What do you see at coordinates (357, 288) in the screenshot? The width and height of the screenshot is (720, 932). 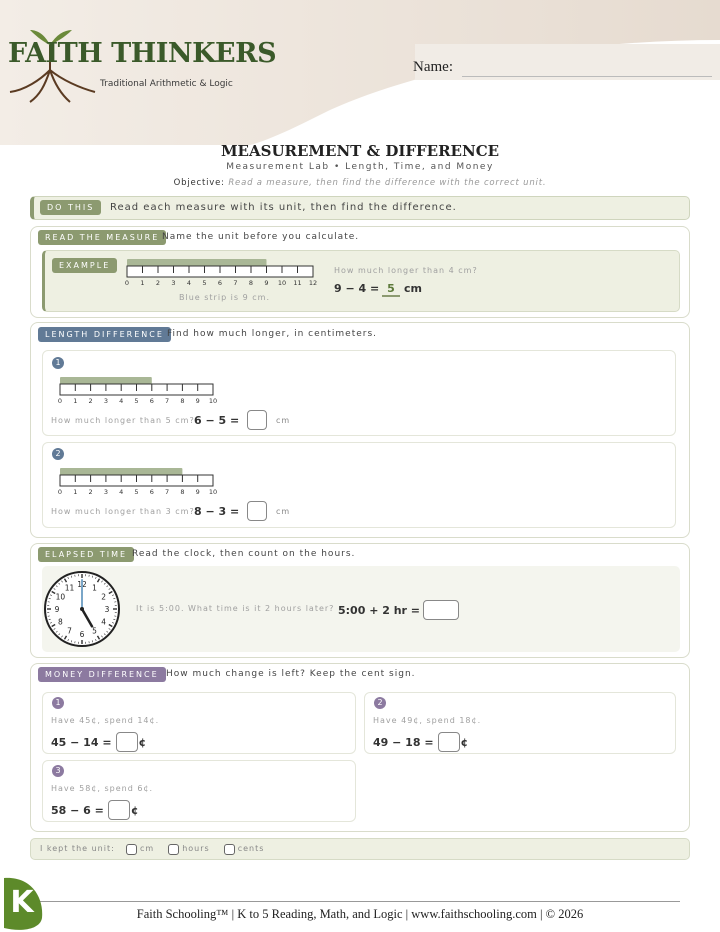 I see `equation: 9 − 4 =` at bounding box center [357, 288].